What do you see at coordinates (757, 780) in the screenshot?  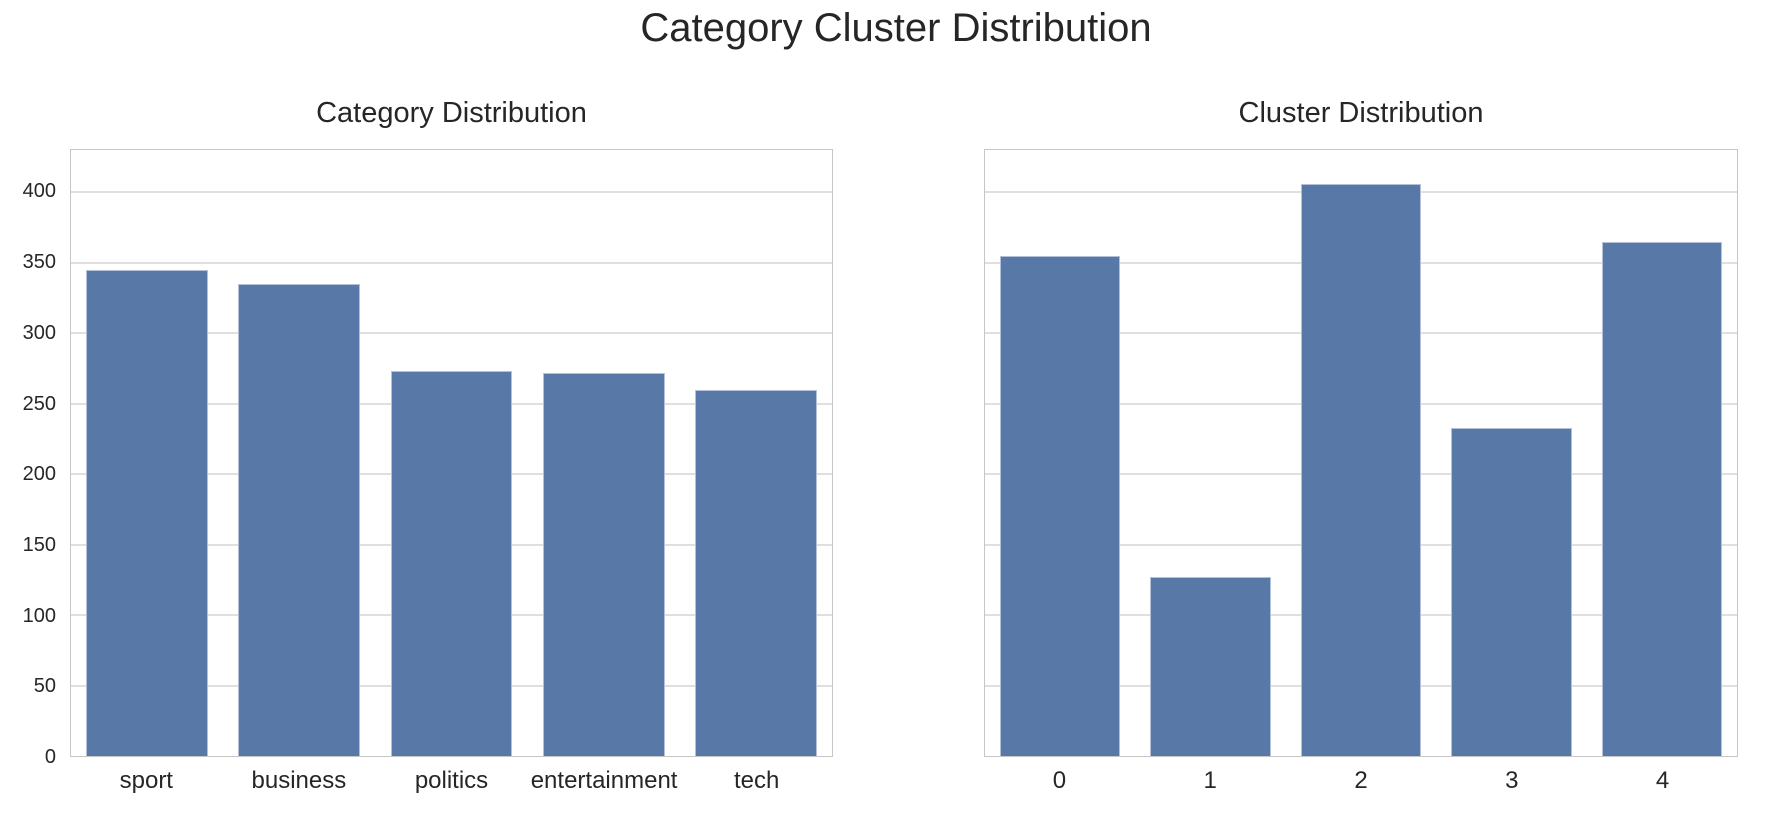 I see `x-tick-label: tech` at bounding box center [757, 780].